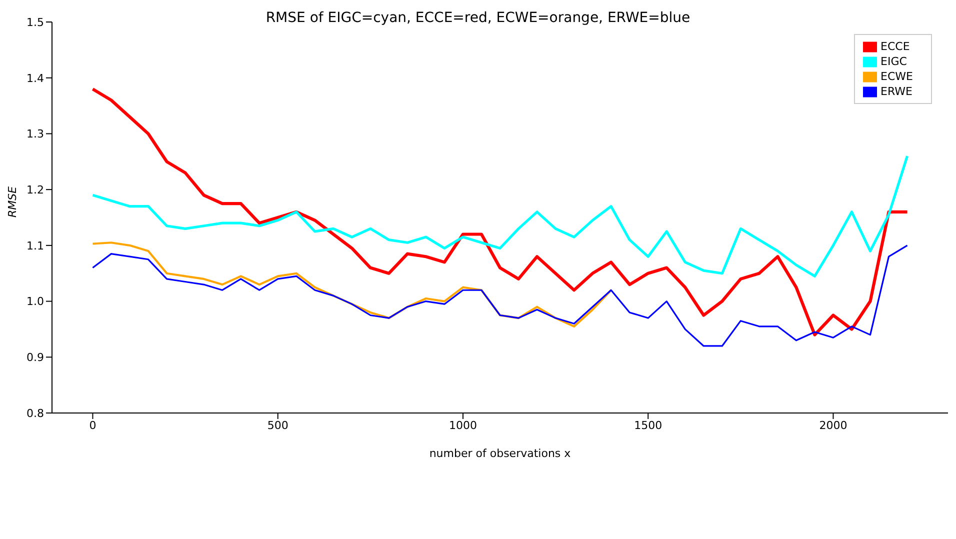  What do you see at coordinates (35, 301) in the screenshot?
I see `y-tick-label: 1.0` at bounding box center [35, 301].